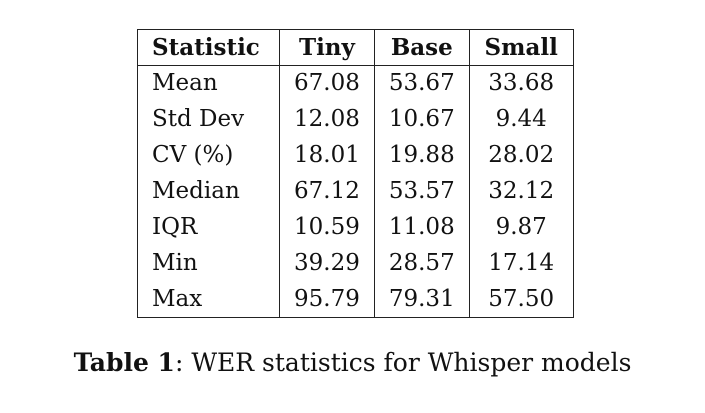 This screenshot has width=705, height=413. Describe the element at coordinates (124, 362) in the screenshot. I see `caption-label: Table 1` at that location.